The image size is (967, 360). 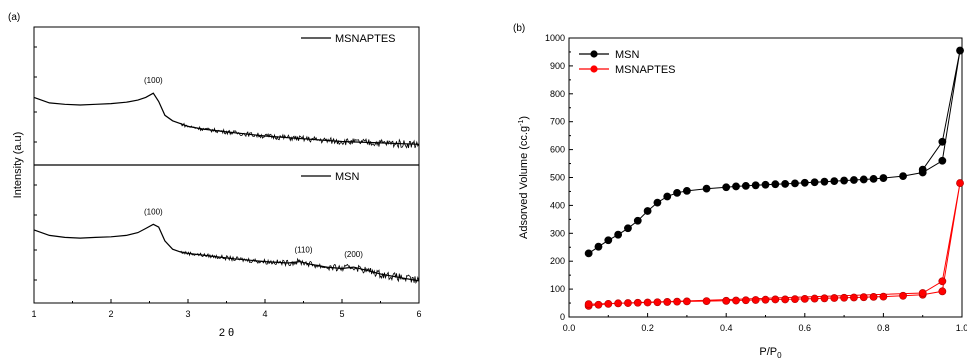 I want to click on xtick-label-a: 2, so click(x=110, y=314).